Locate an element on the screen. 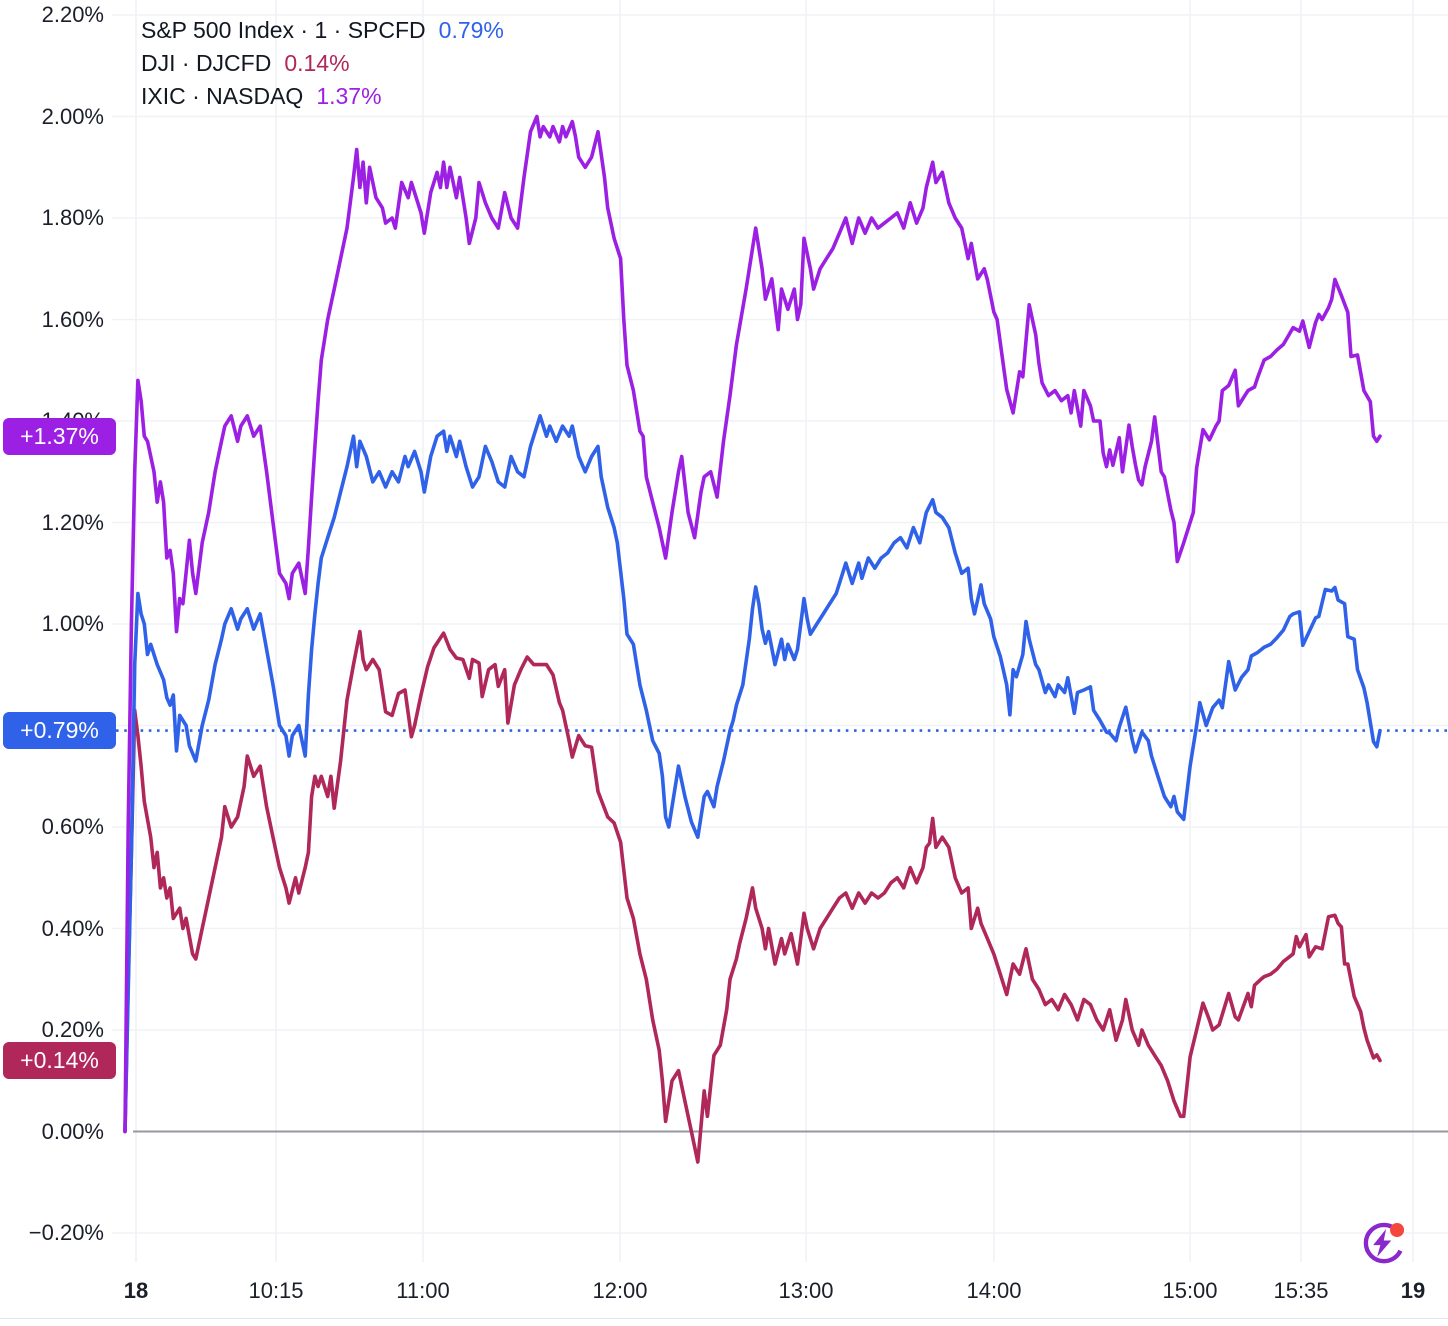 The width and height of the screenshot is (1448, 1326). legend-item-dji: DJI · DJCFD 0.14% is located at coordinates (322, 63).